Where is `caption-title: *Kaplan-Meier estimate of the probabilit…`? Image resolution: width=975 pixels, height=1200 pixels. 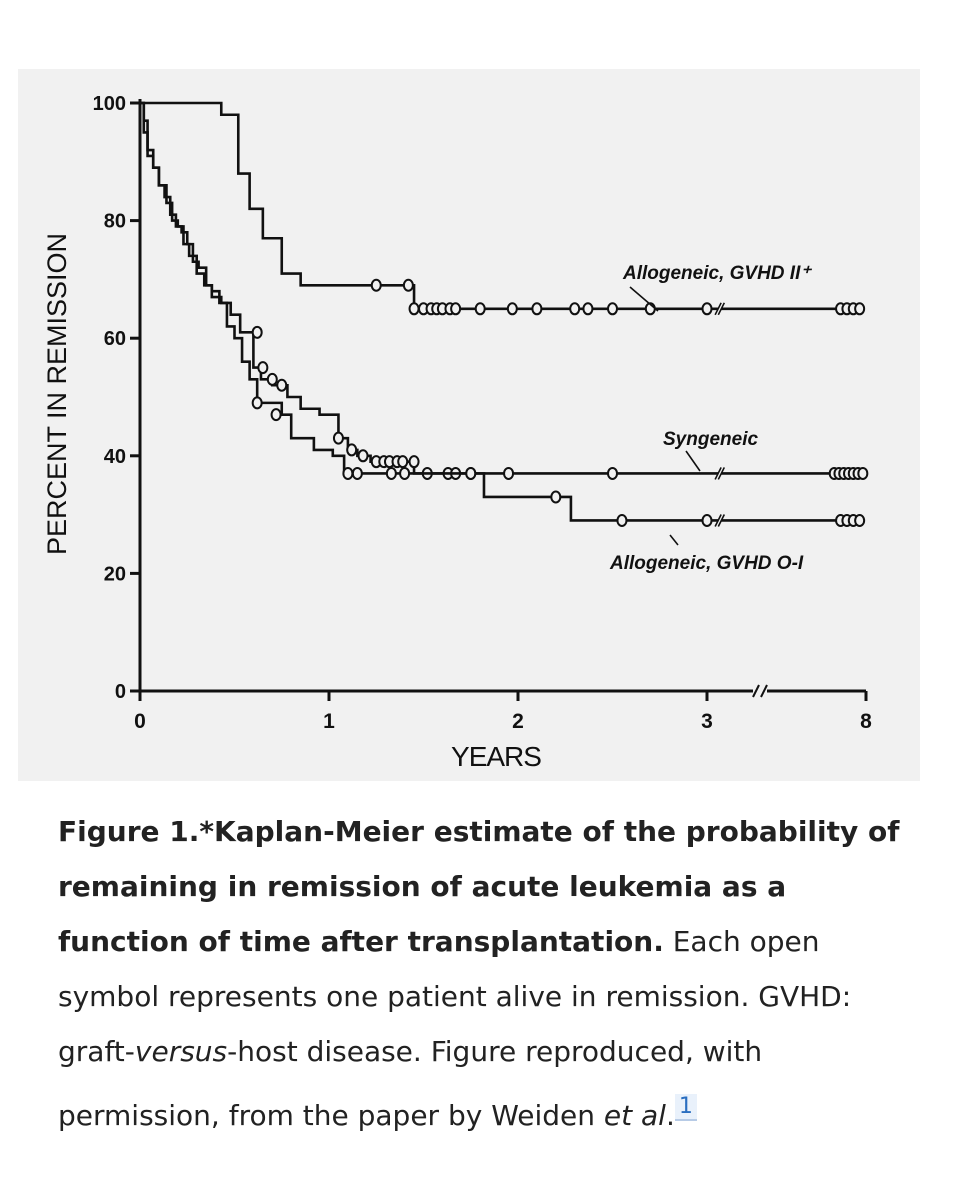 caption-title: *Kaplan-Meier estimate of the probabilit… is located at coordinates (479, 886).